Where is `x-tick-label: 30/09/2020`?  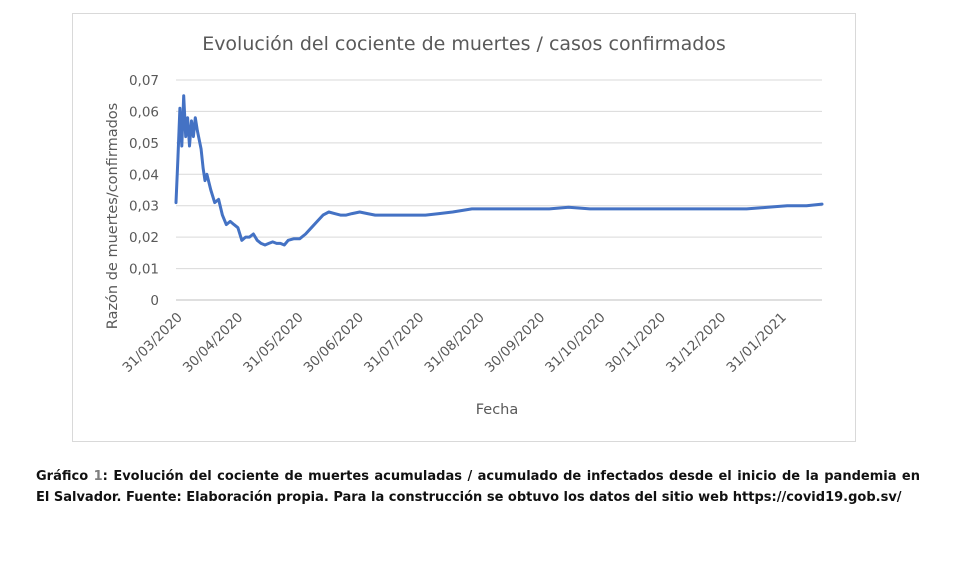
x-tick-label: 30/09/2020 is located at coordinates (515, 343).